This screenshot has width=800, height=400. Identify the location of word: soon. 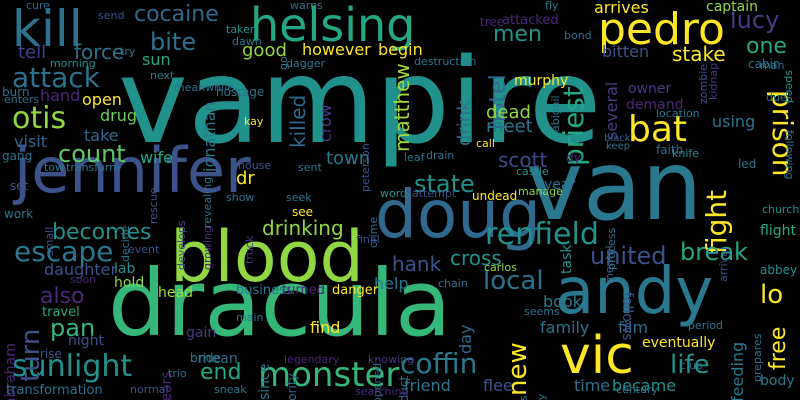
(83, 279).